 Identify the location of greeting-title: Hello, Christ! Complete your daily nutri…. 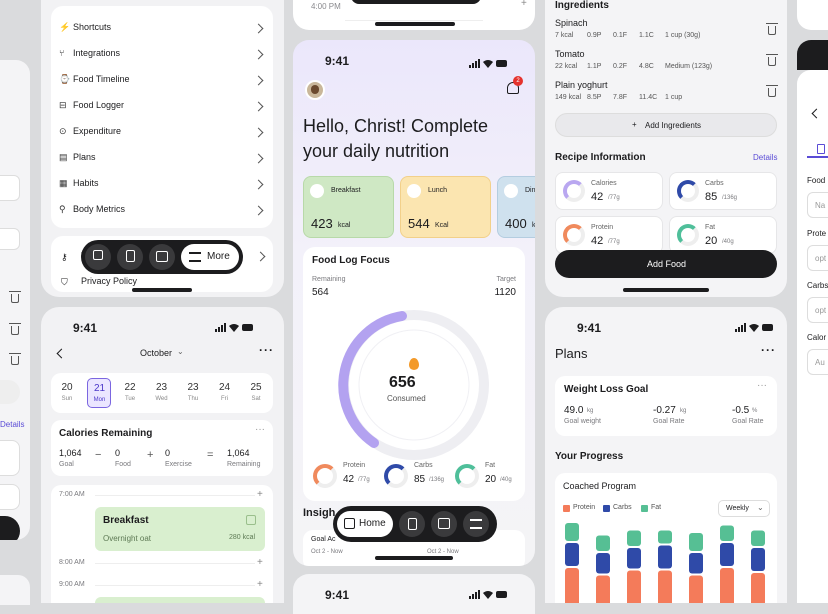
(396, 138).